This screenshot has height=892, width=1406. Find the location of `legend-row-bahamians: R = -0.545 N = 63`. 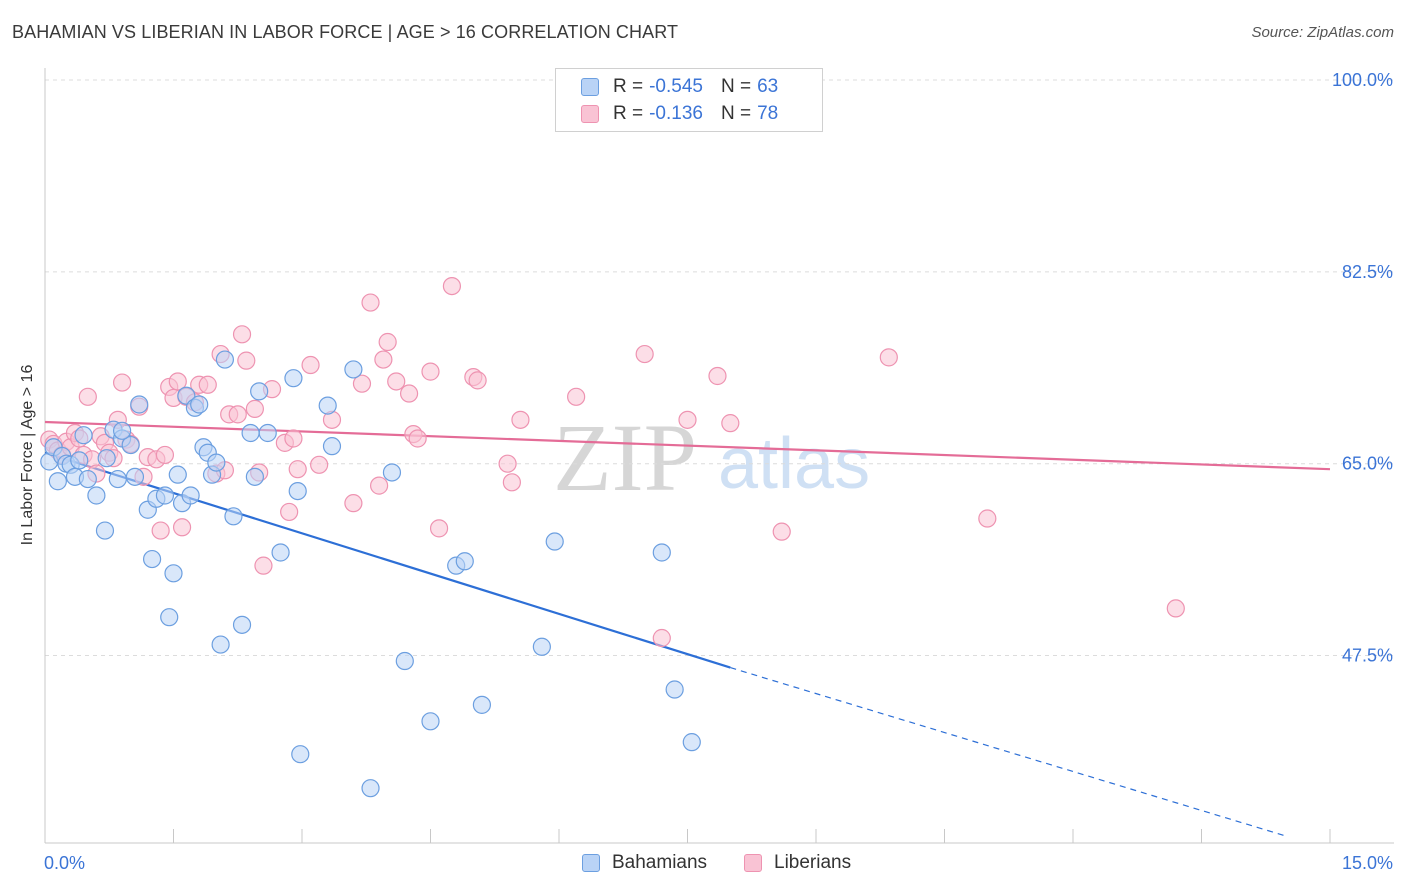

legend-row-bahamians: R = -0.545 N = 63 is located at coordinates (679, 87).